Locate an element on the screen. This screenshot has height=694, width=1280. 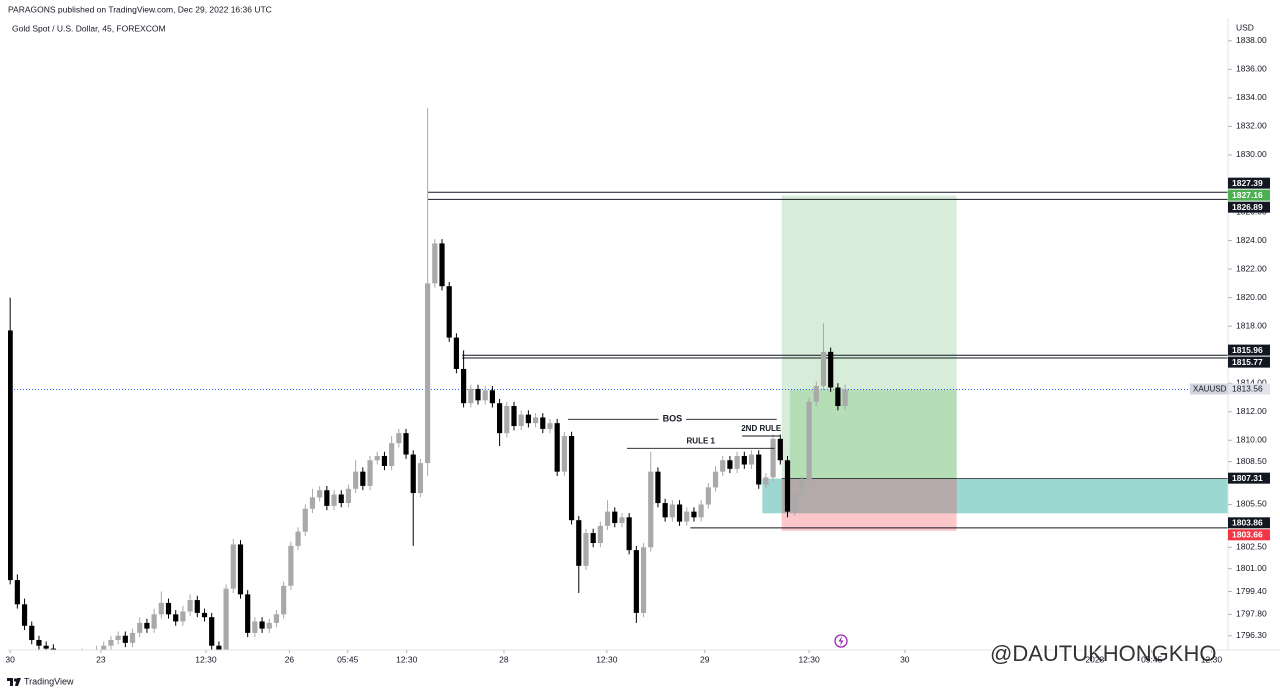
y-tick-label: 1810.00 is located at coordinates (1251, 440).